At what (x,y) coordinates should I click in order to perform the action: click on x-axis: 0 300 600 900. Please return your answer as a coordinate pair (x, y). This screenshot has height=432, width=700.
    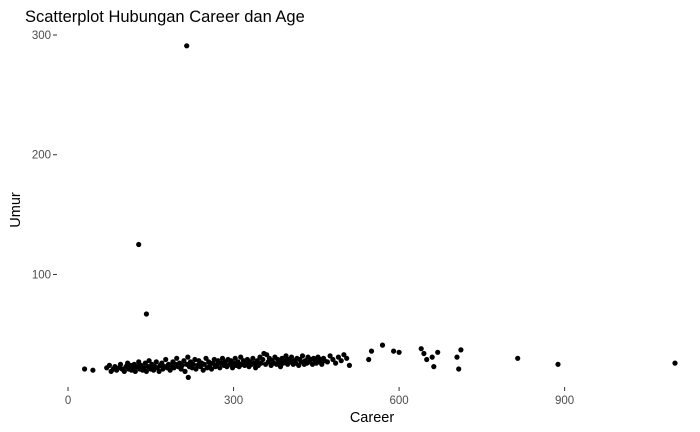
    Looking at the image, I should click on (319, 397).